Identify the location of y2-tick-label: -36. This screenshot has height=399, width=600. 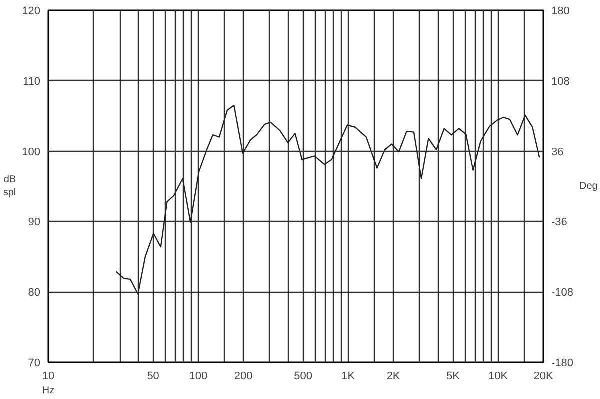
(560, 222).